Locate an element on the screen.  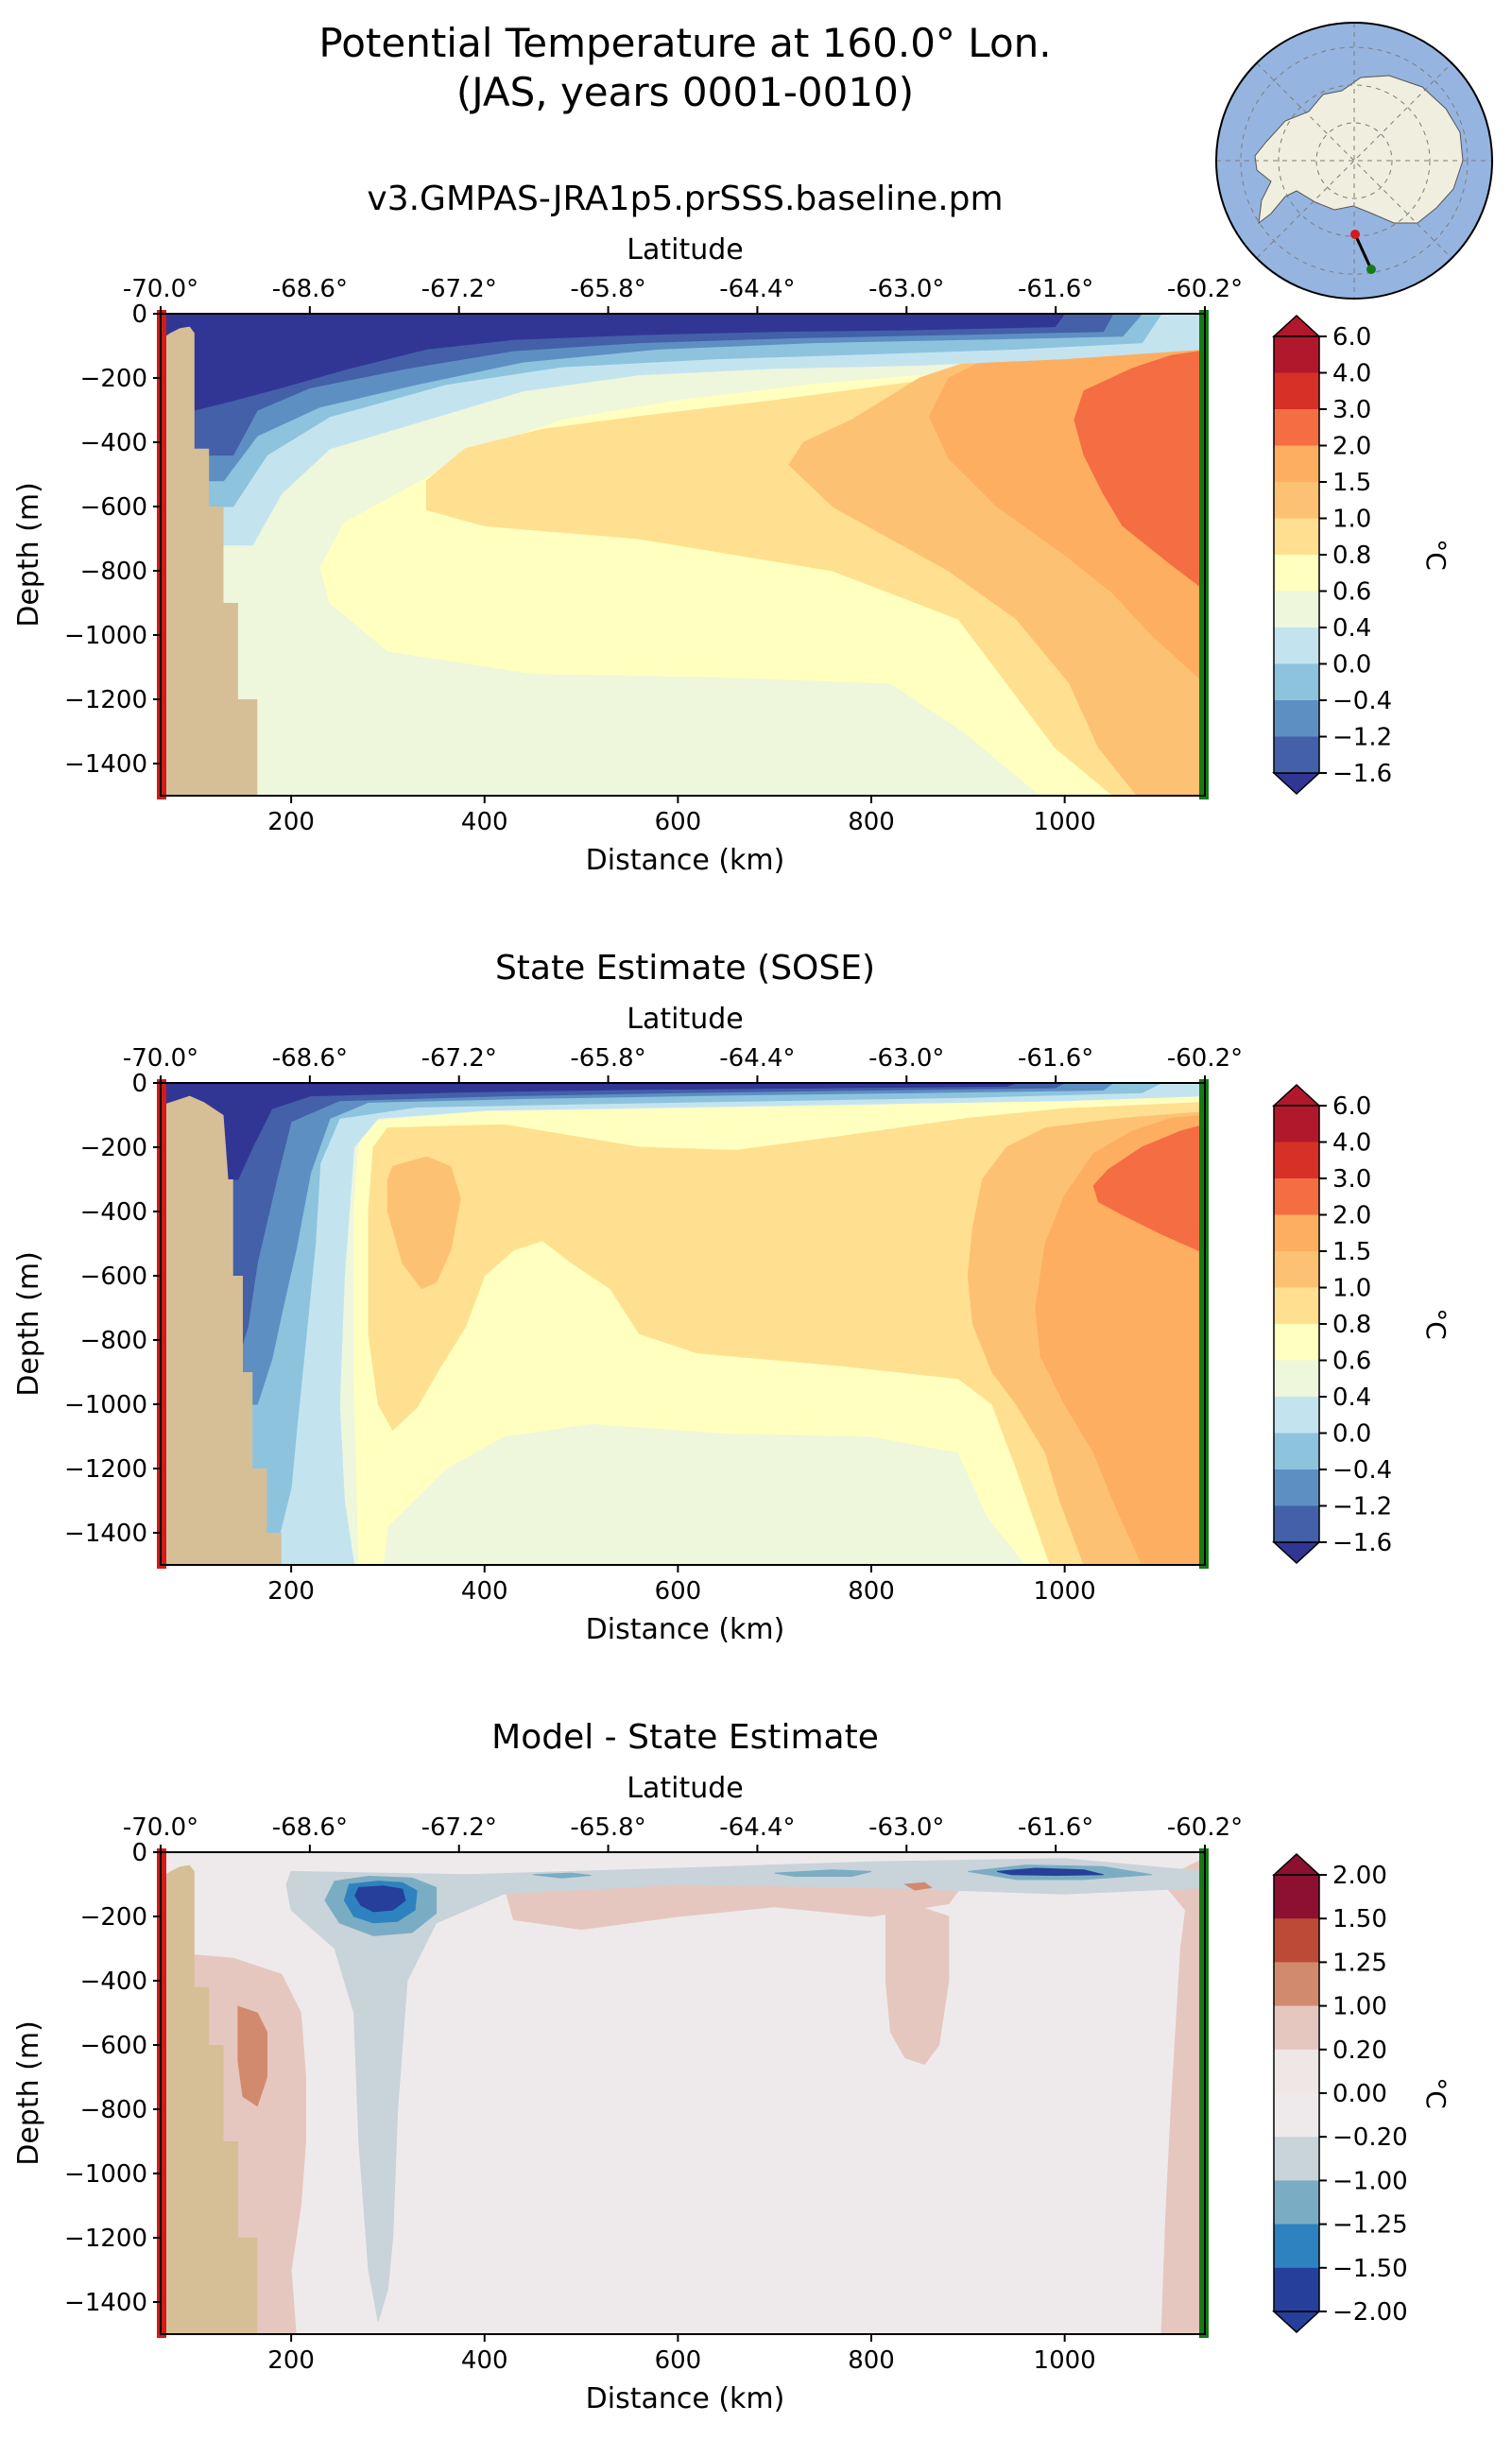
top-axis-label: Latitude is located at coordinates (685, 1788).